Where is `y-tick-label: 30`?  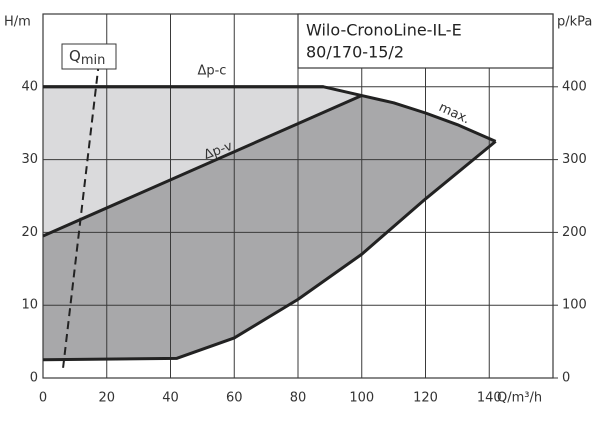 y-tick-label: 30 is located at coordinates (29, 159).